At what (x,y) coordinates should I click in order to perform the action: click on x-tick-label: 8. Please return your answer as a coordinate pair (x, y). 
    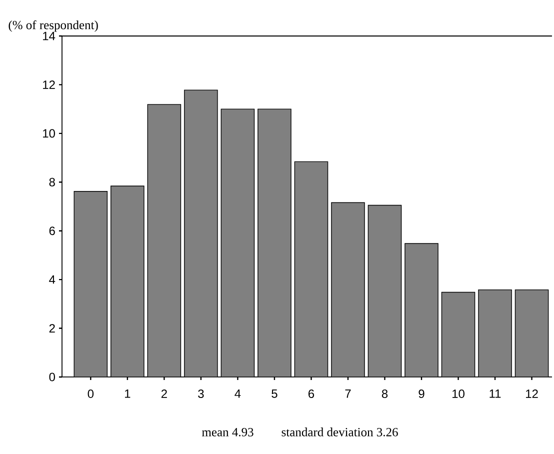
    Looking at the image, I should click on (385, 394).